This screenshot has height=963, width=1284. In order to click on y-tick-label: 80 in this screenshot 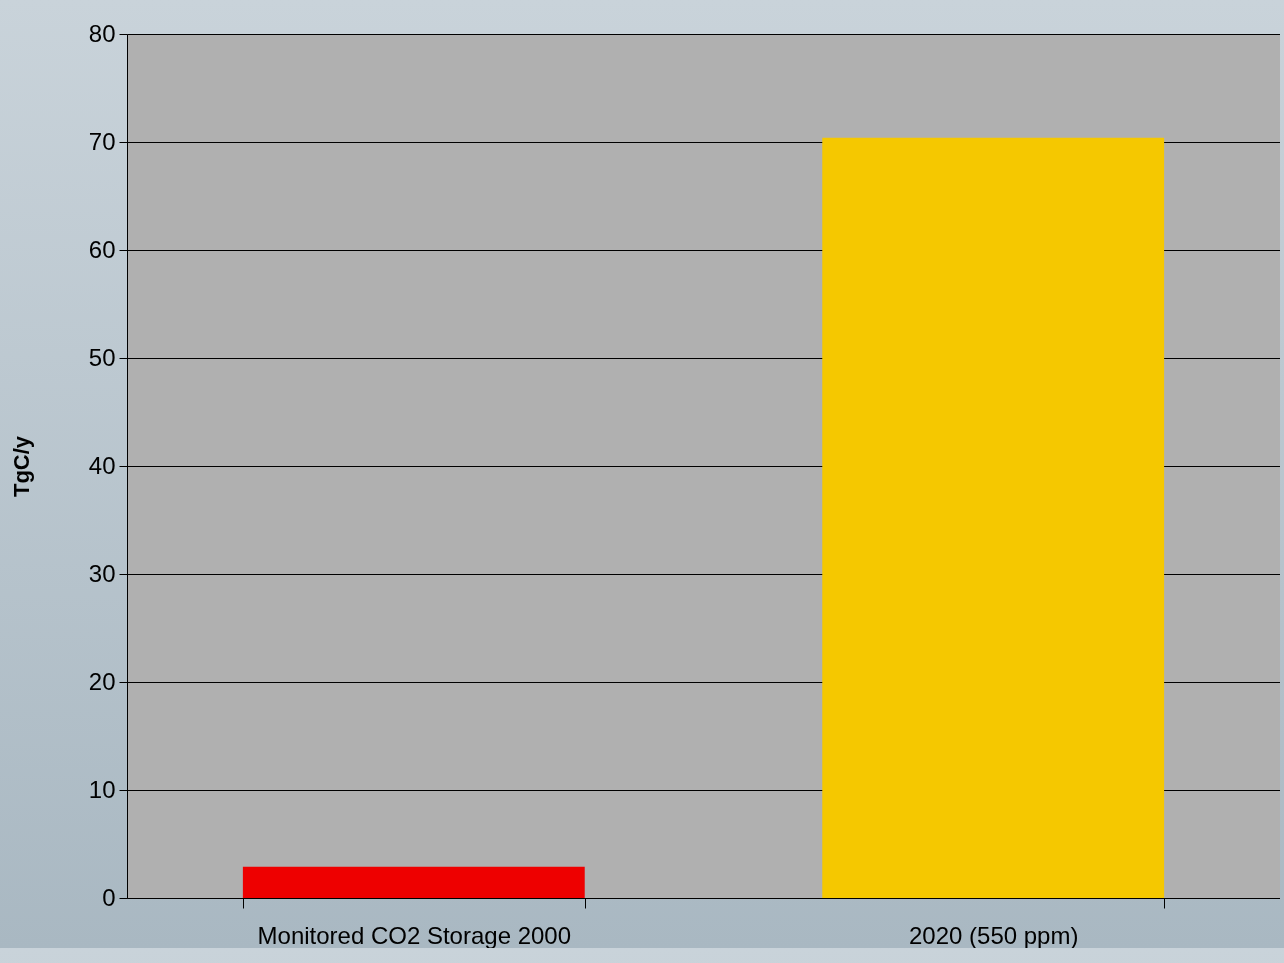, I will do `click(102, 33)`.